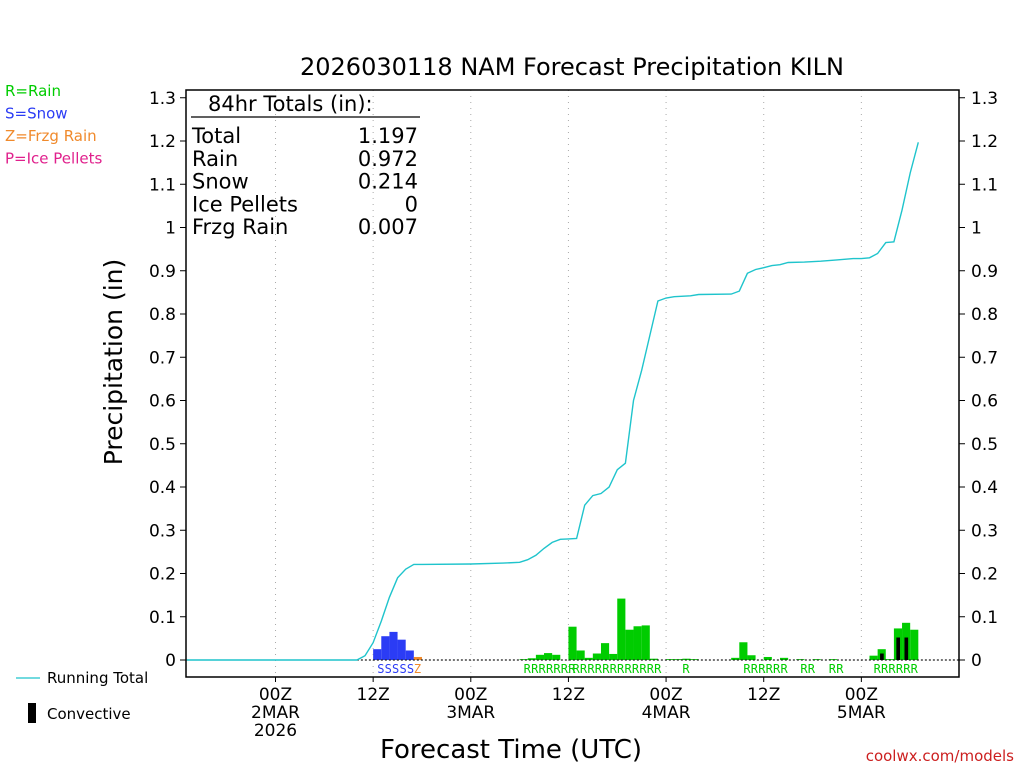  Describe the element at coordinates (411, 204) in the screenshot. I see `totals-value-3: 0` at that location.